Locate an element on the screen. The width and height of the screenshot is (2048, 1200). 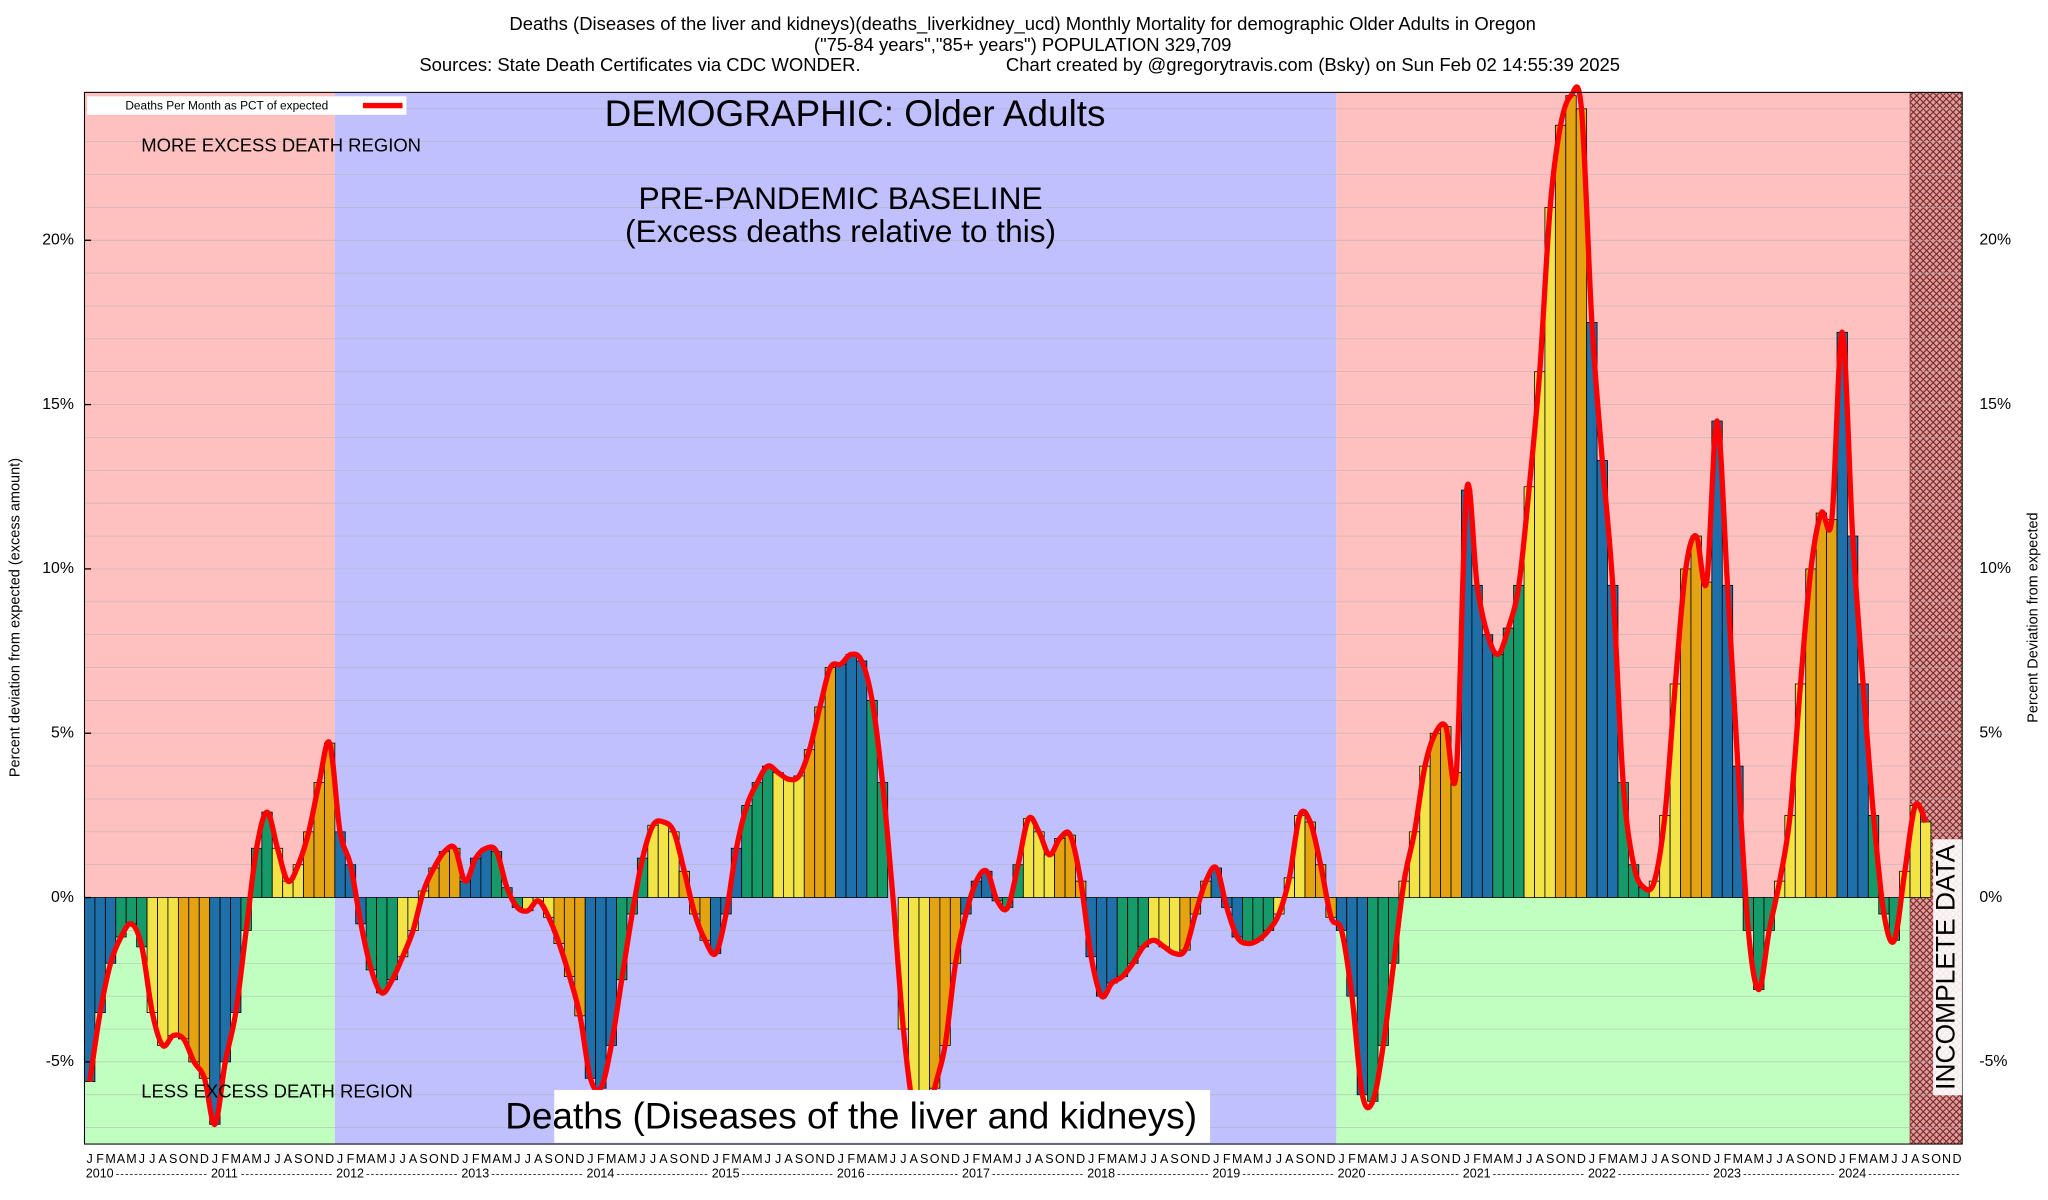
excess-region is located at coordinates (209, 495).